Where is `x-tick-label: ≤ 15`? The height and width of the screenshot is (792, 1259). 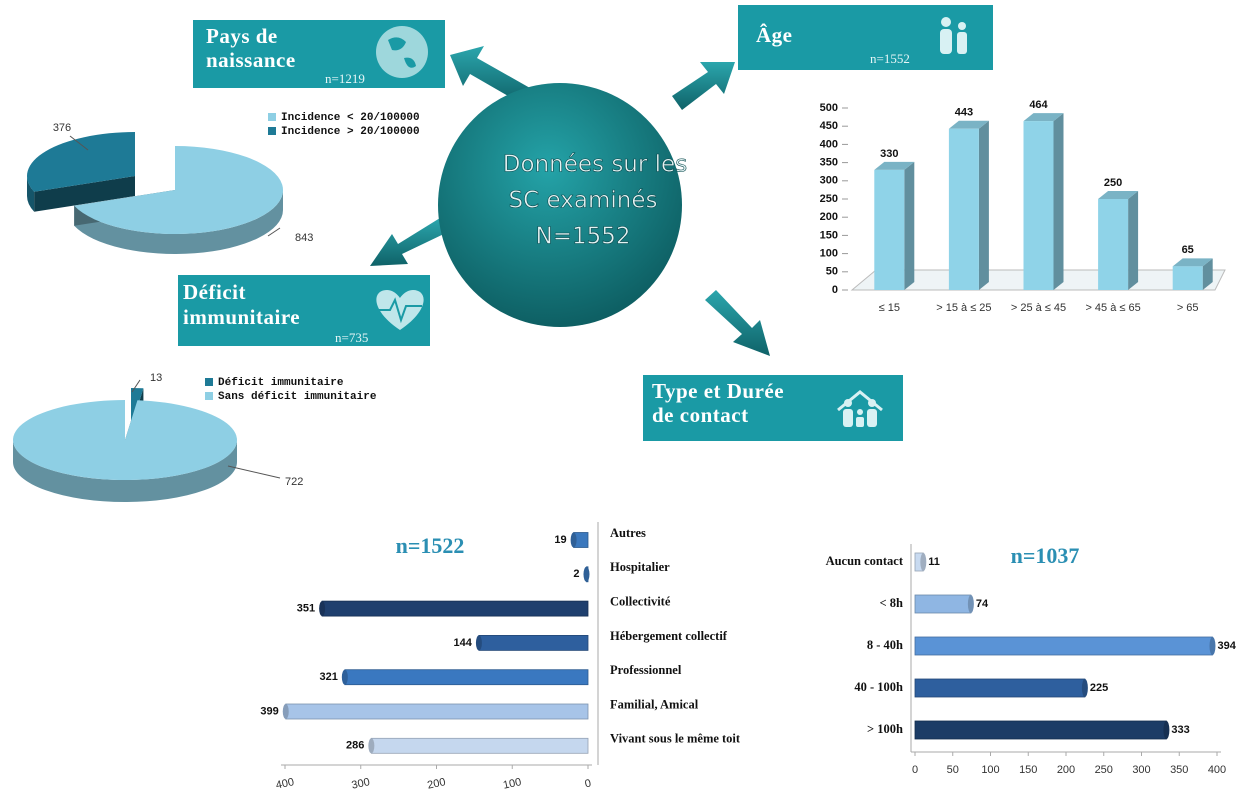
x-tick-label: ≤ 15 is located at coordinates (889, 308).